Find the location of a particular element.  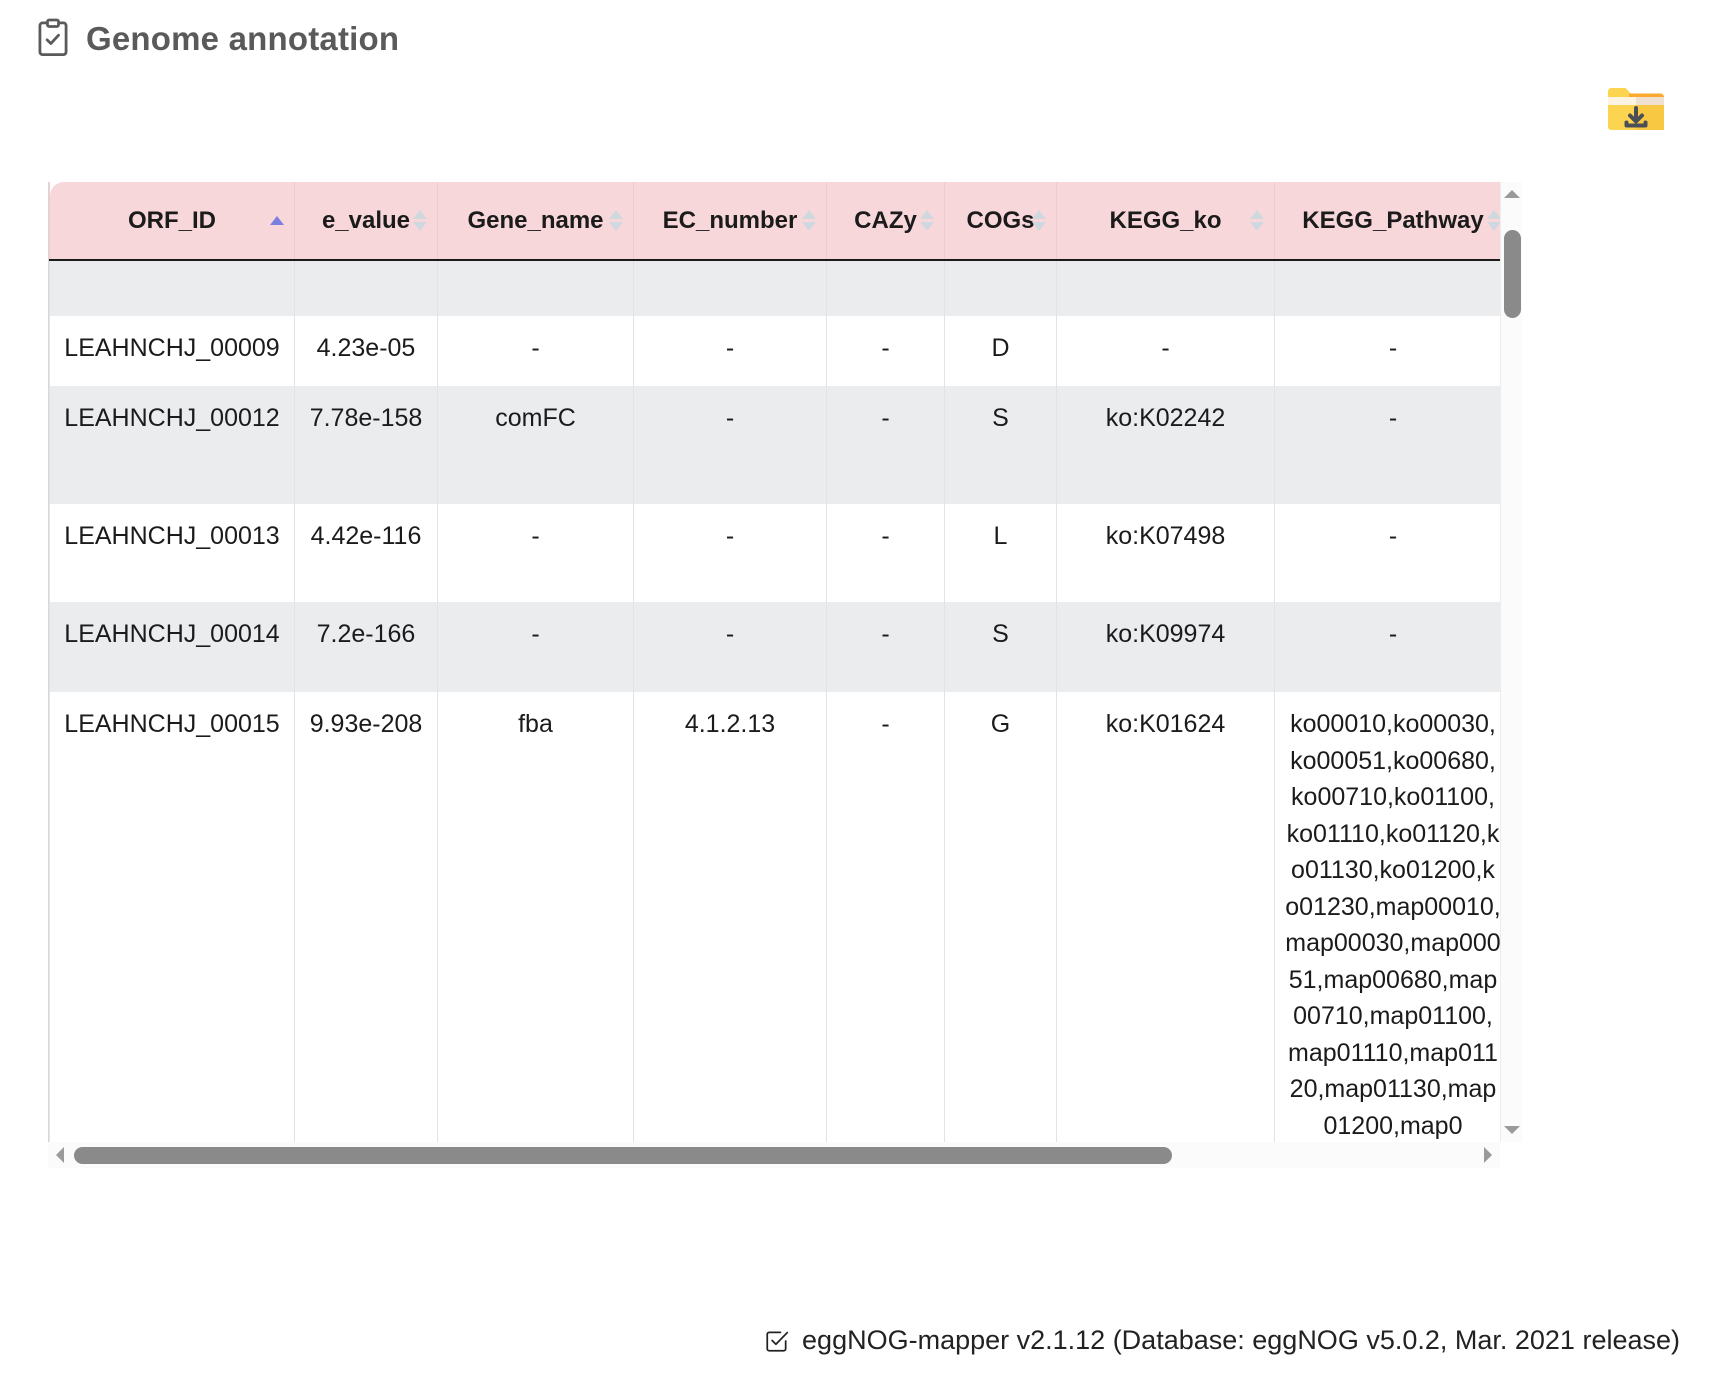

column-label: EC_number is located at coordinates (730, 220).